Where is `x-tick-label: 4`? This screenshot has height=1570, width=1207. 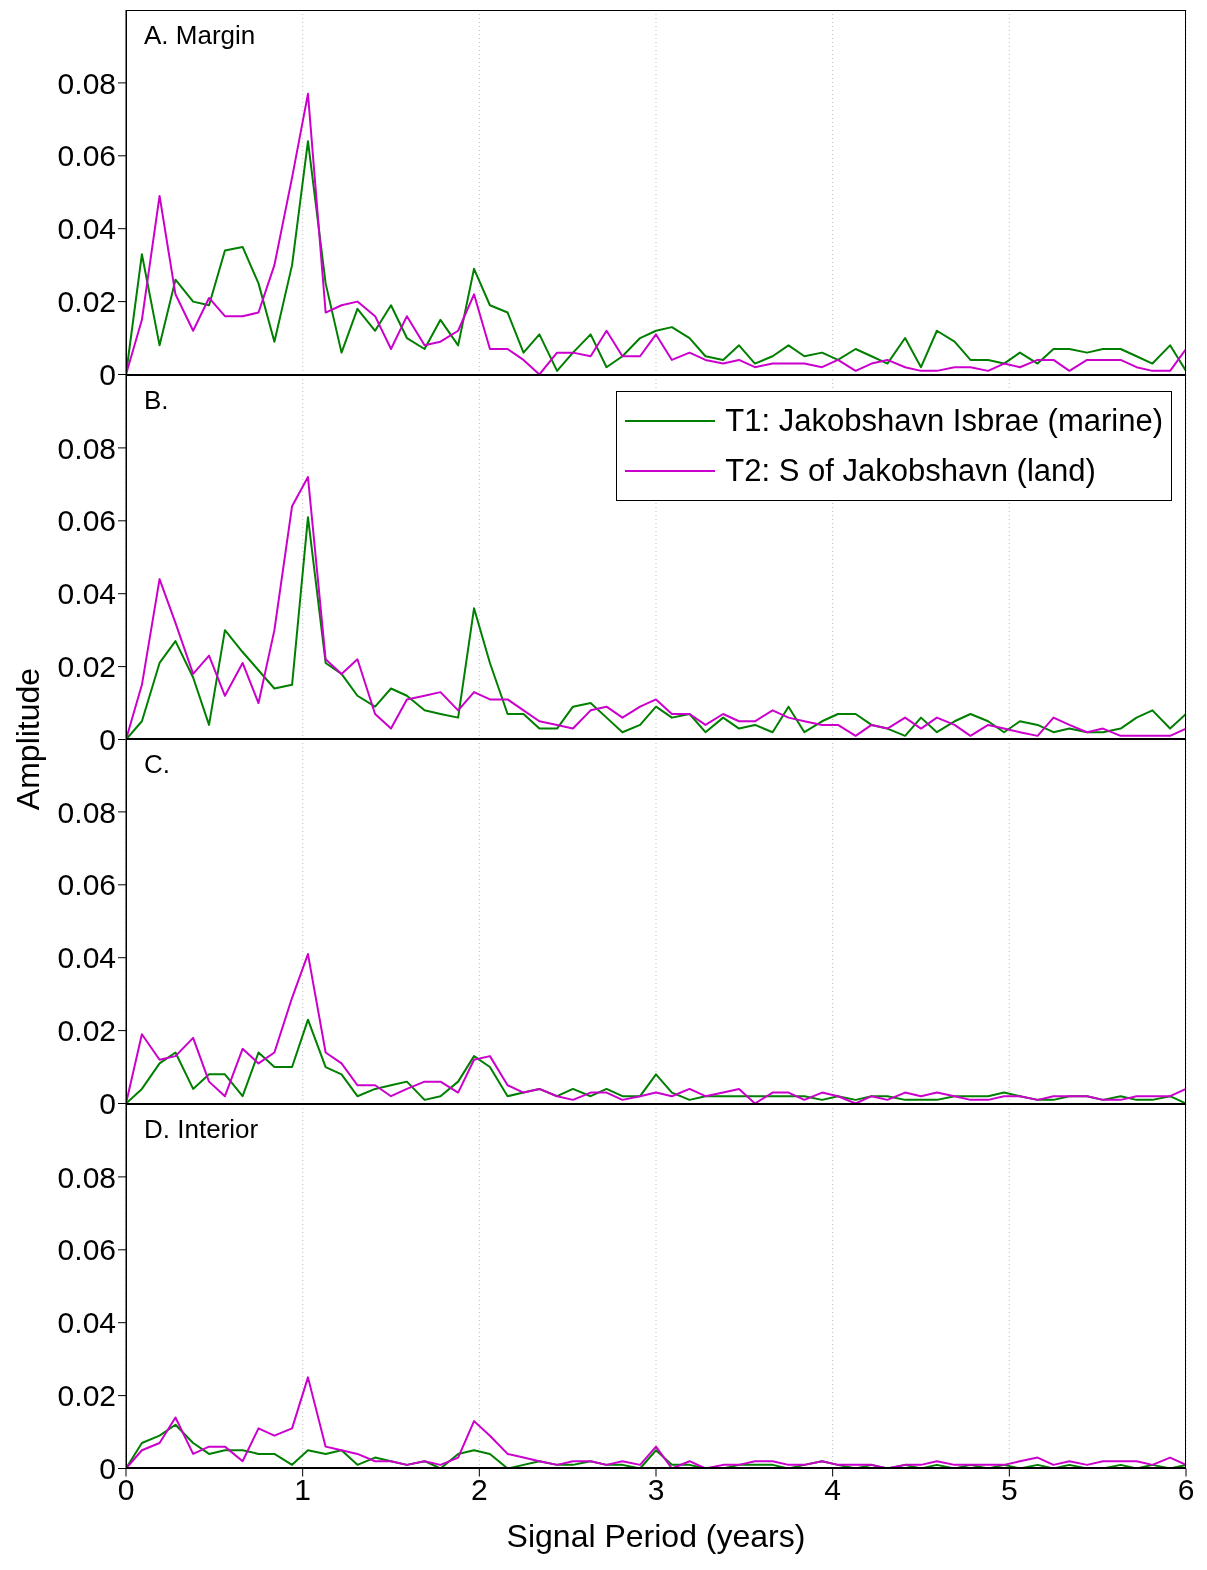 x-tick-label: 4 is located at coordinates (833, 1489).